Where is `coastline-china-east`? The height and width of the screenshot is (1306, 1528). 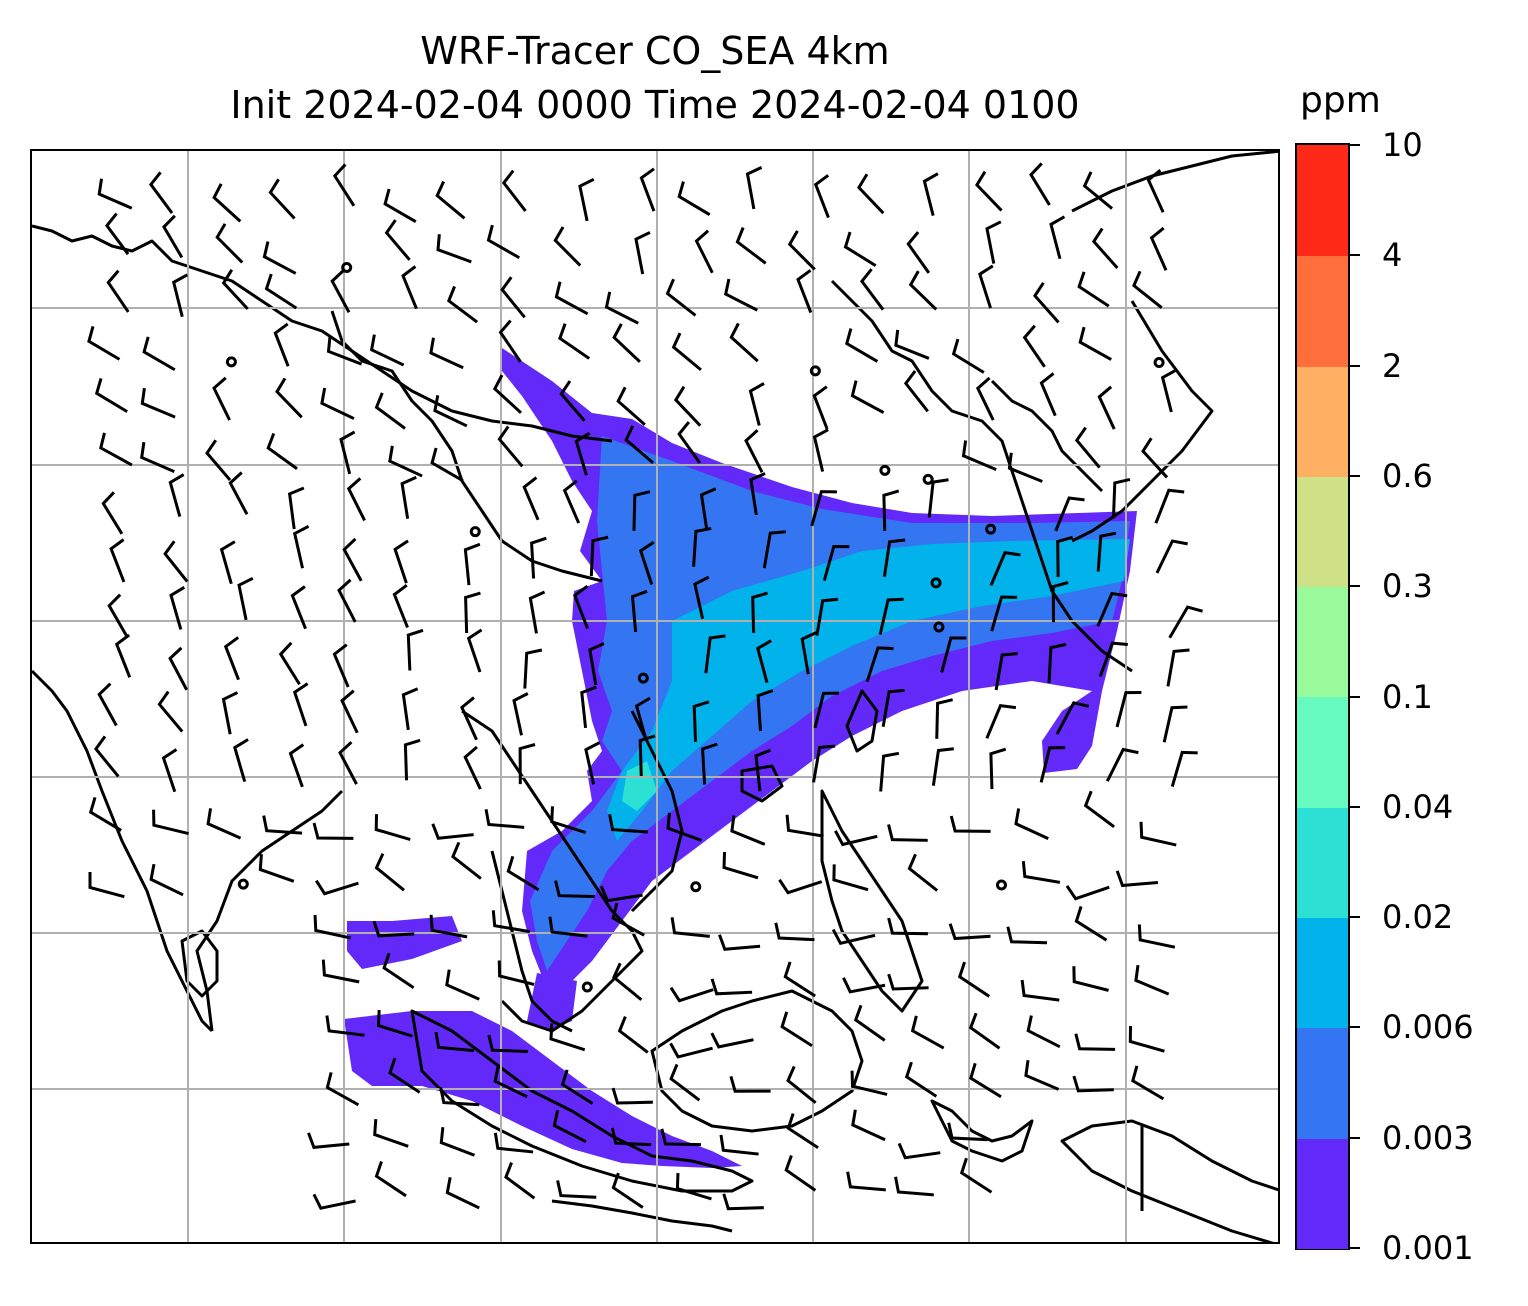
coastline-china-east is located at coordinates (981, 476).